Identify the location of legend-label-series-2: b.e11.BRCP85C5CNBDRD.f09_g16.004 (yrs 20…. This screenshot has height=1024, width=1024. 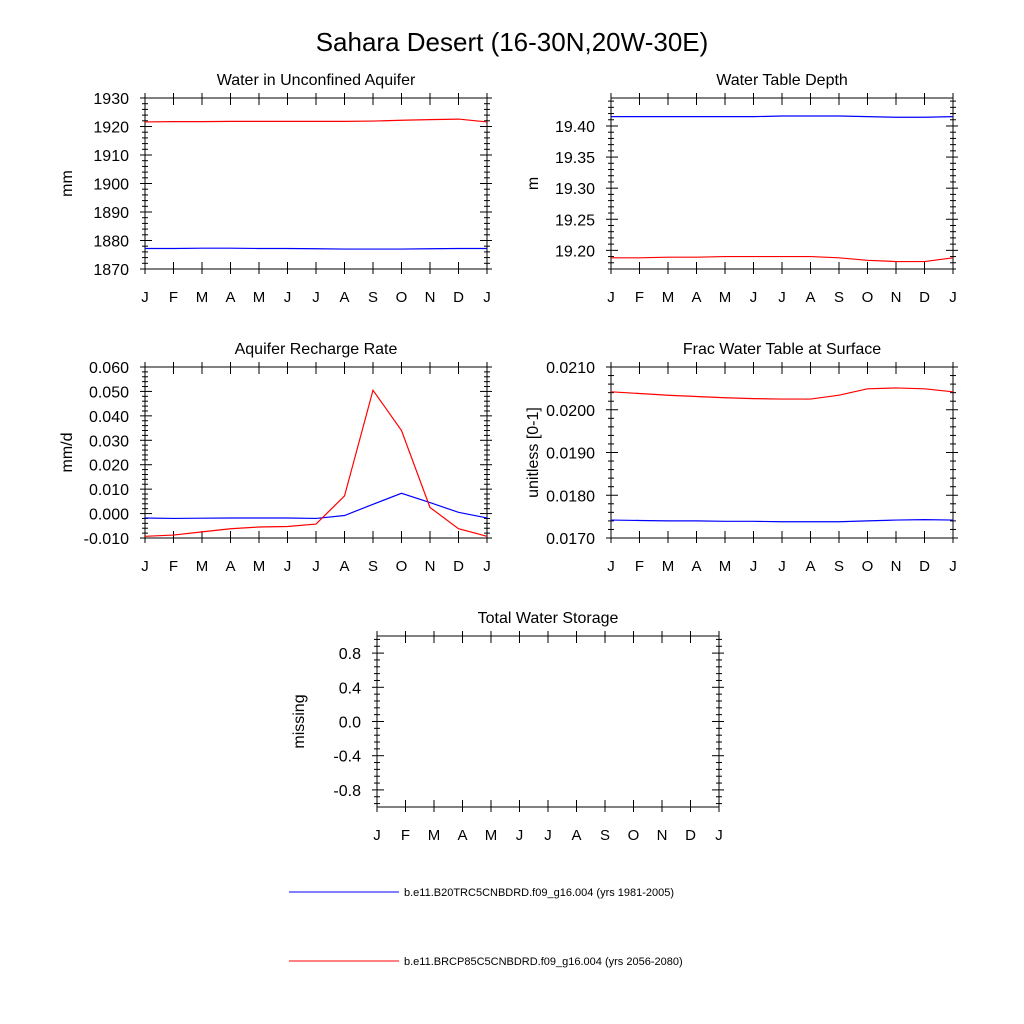
(543, 962).